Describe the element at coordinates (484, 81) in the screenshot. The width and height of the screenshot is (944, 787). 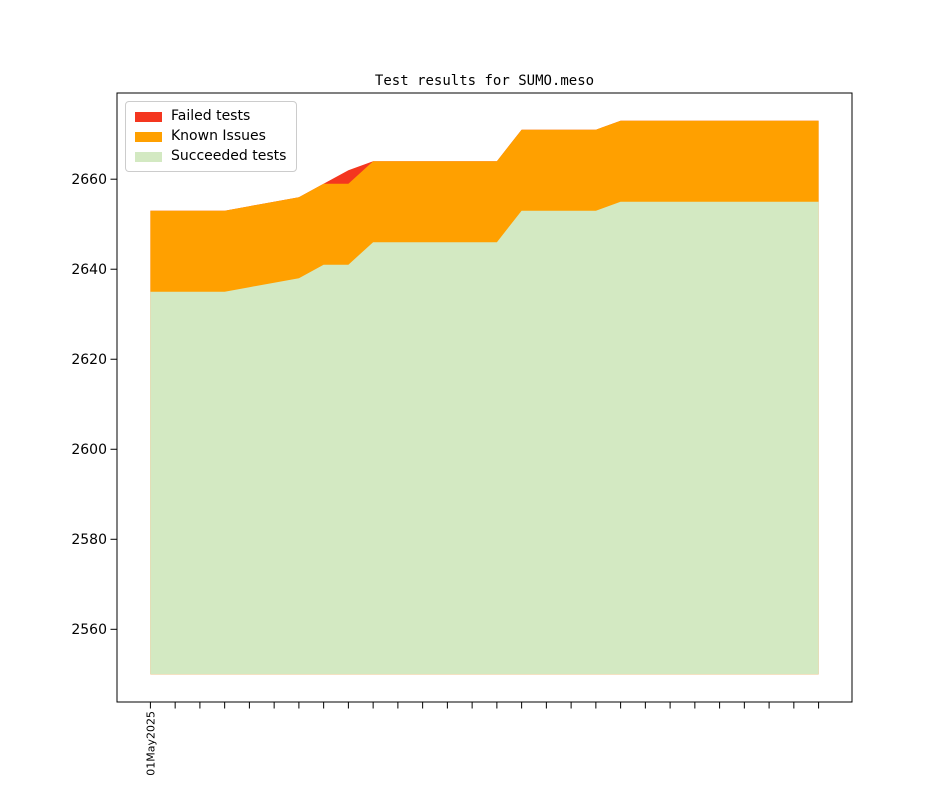
I see `chart-title: Test results for SUMO.meso` at that location.